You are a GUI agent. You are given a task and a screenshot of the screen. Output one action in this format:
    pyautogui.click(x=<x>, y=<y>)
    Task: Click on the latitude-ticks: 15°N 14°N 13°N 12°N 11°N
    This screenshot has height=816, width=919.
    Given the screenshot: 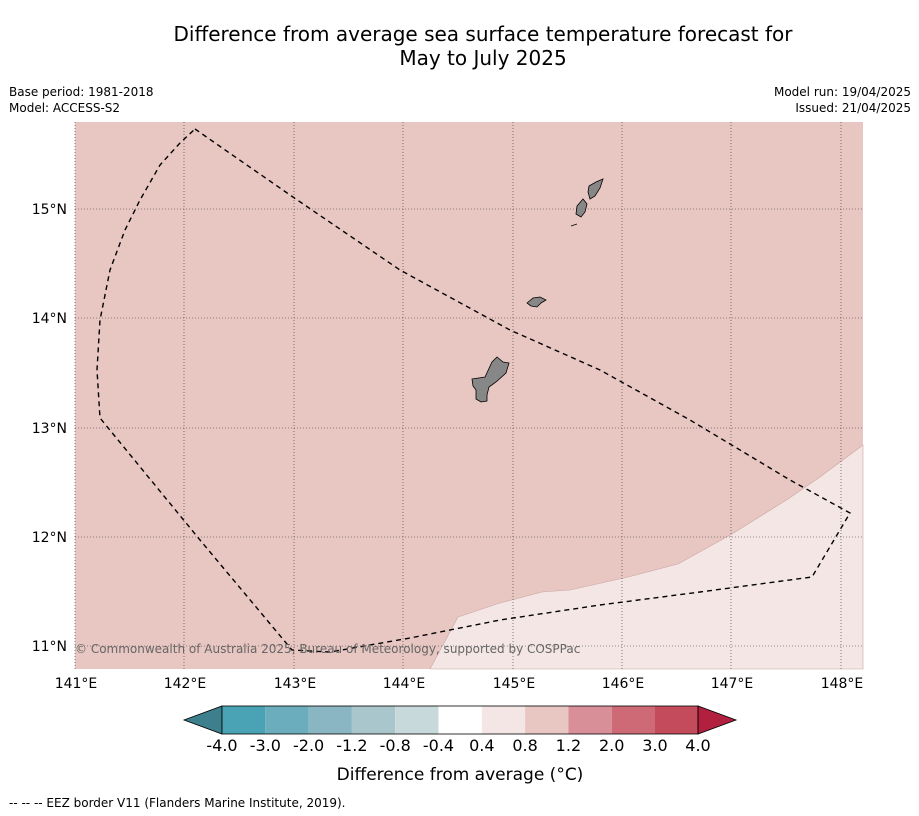 What is the action you would take?
    pyautogui.click(x=49, y=428)
    